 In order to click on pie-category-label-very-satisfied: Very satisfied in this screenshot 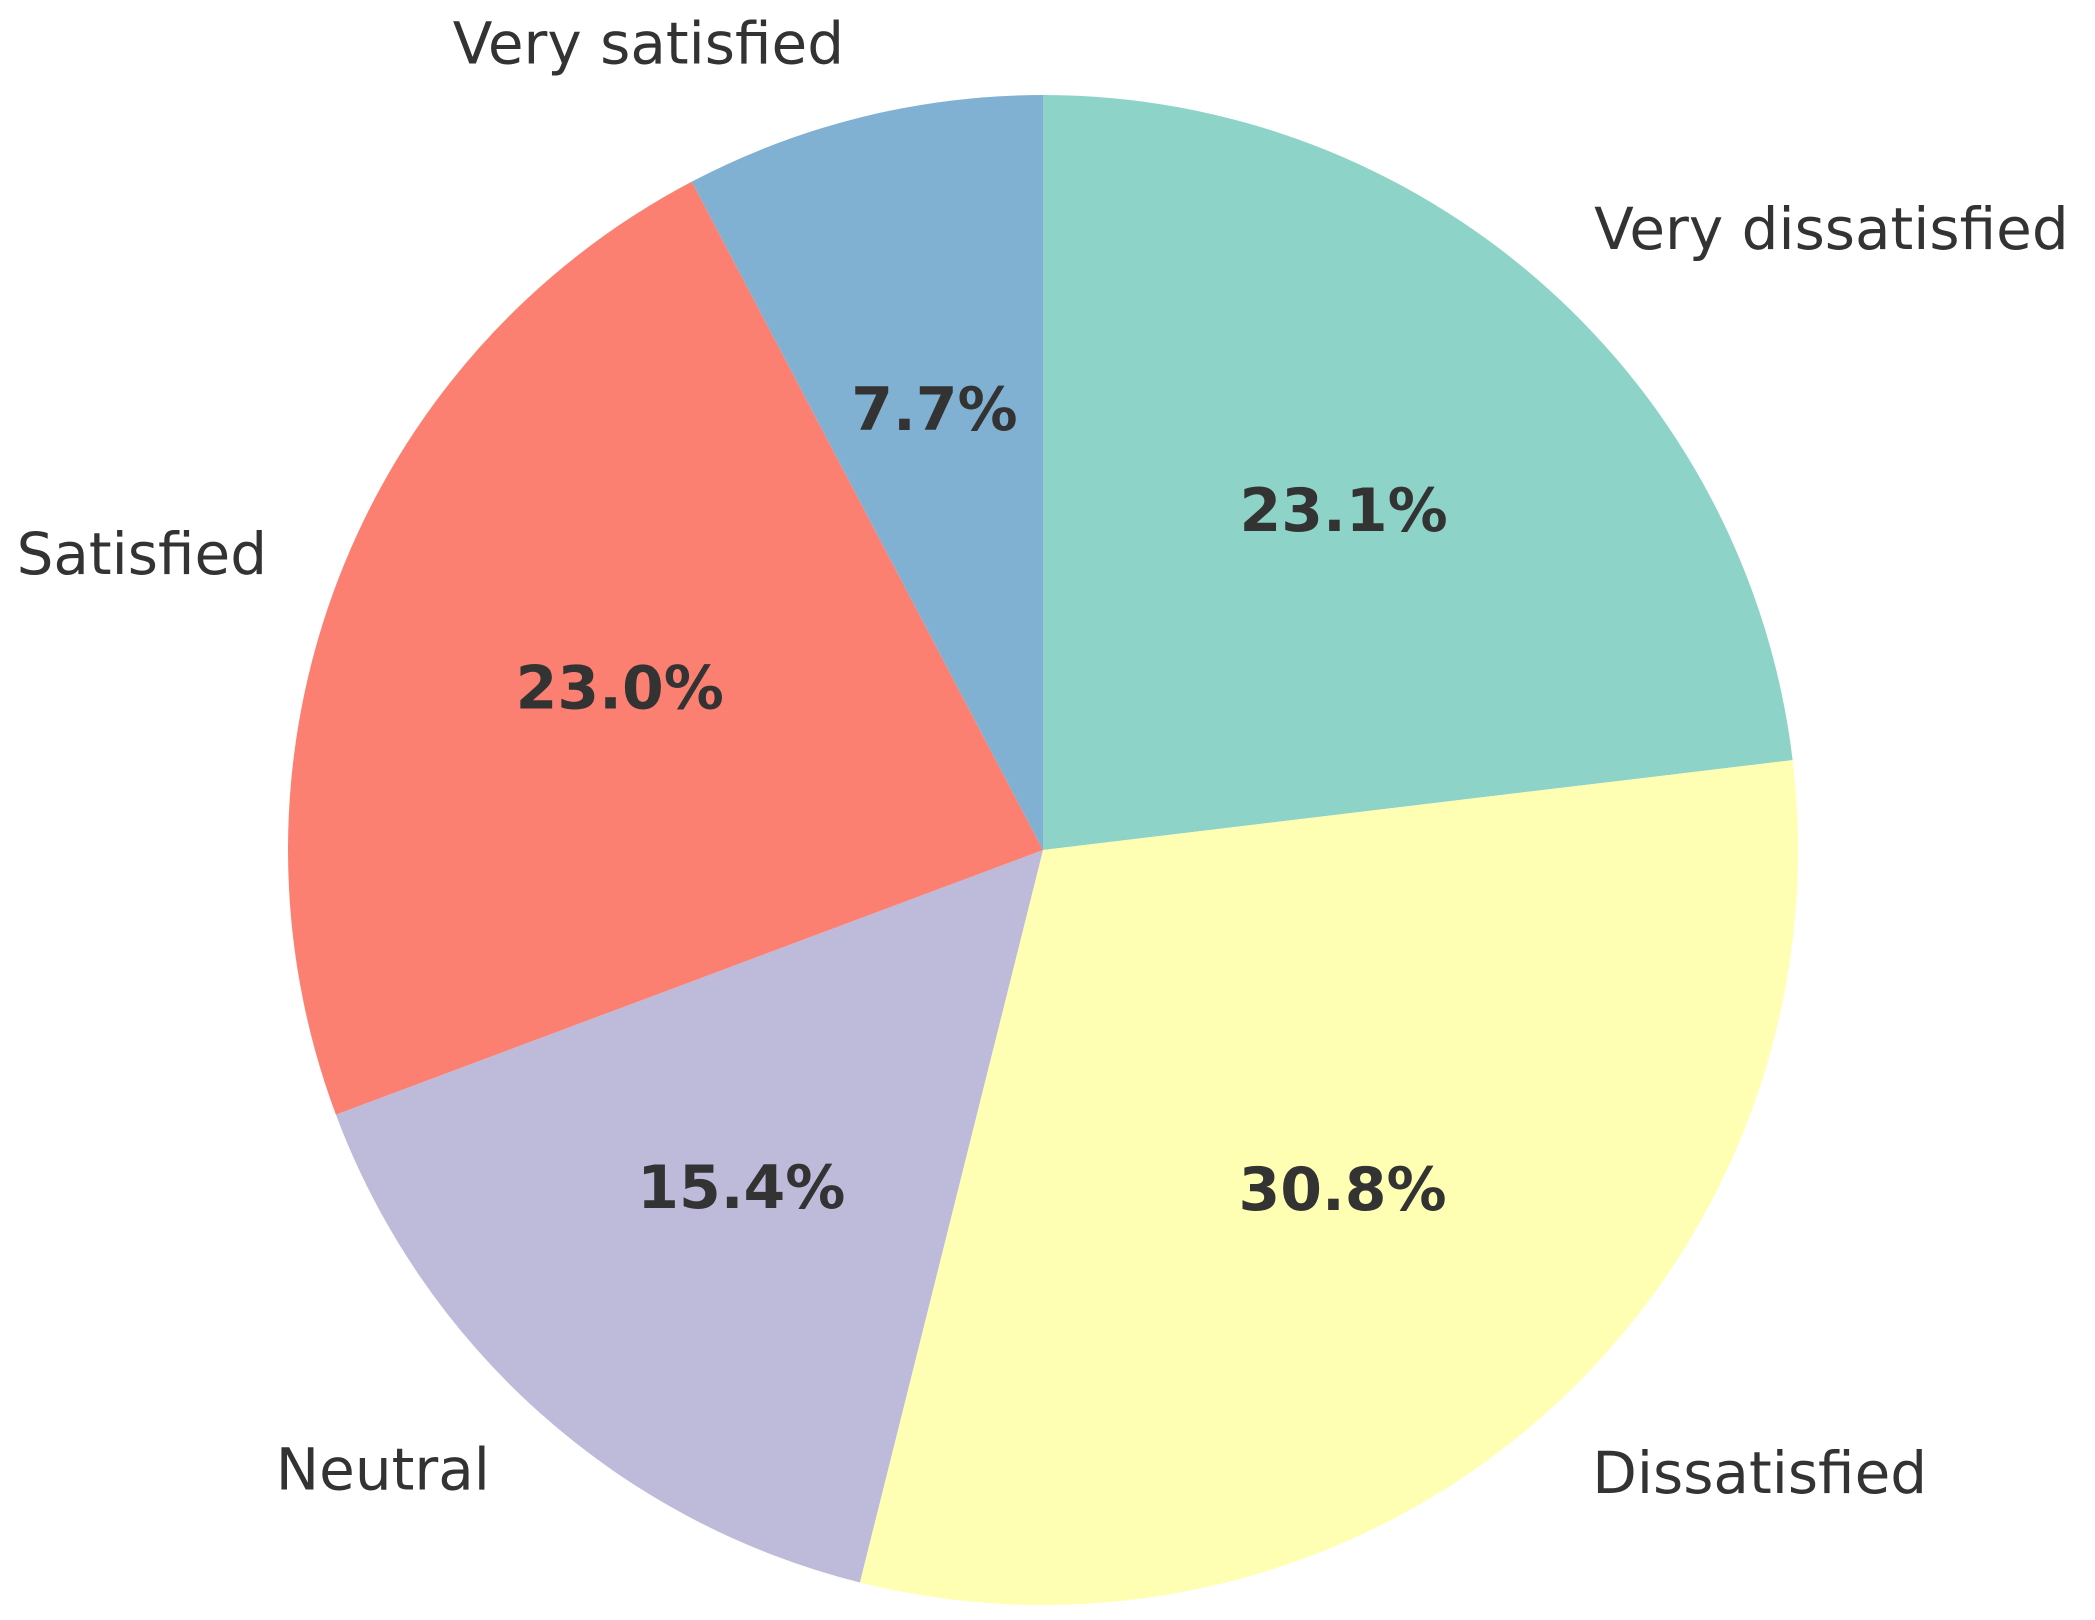, I will do `click(648, 44)`.